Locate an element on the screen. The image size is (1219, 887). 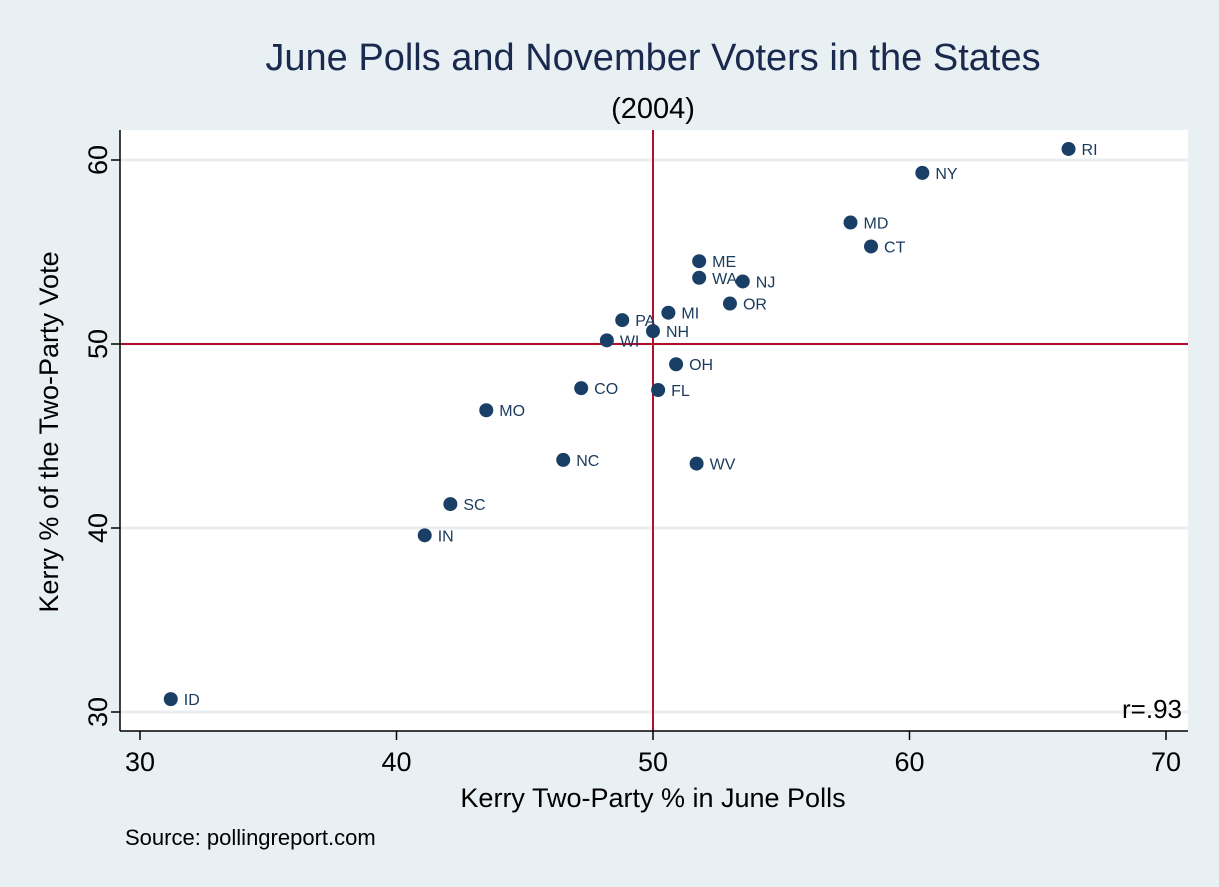
y-tick-label-50: 50 is located at coordinates (98, 344).